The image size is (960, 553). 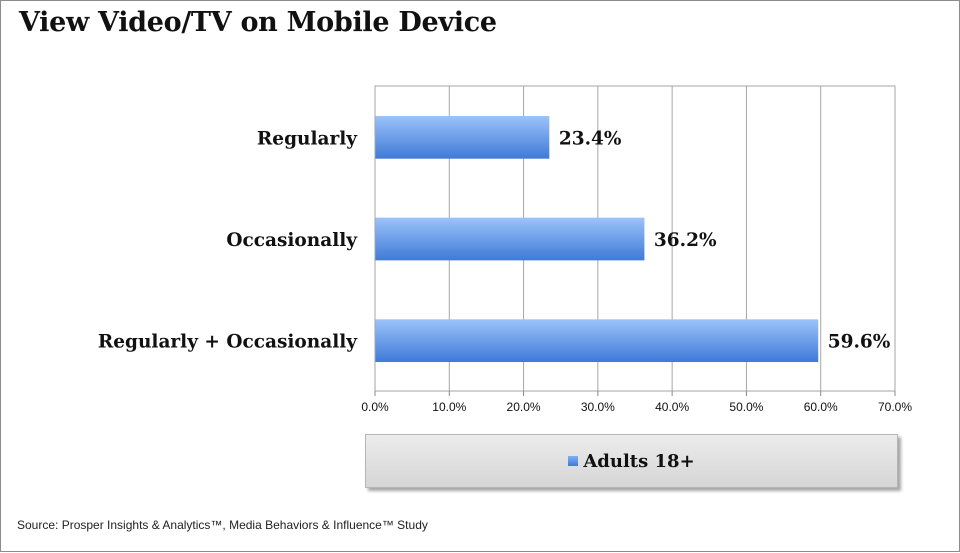 What do you see at coordinates (524, 407) in the screenshot?
I see `x-tick-label: 20.0%` at bounding box center [524, 407].